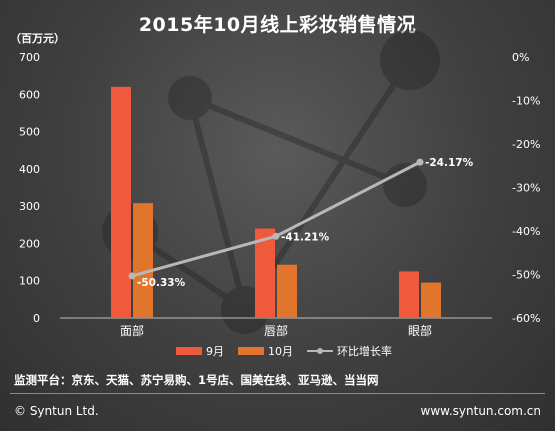  What do you see at coordinates (161, 283) in the screenshot?
I see `growth-rate-label: -50.33%` at bounding box center [161, 283].